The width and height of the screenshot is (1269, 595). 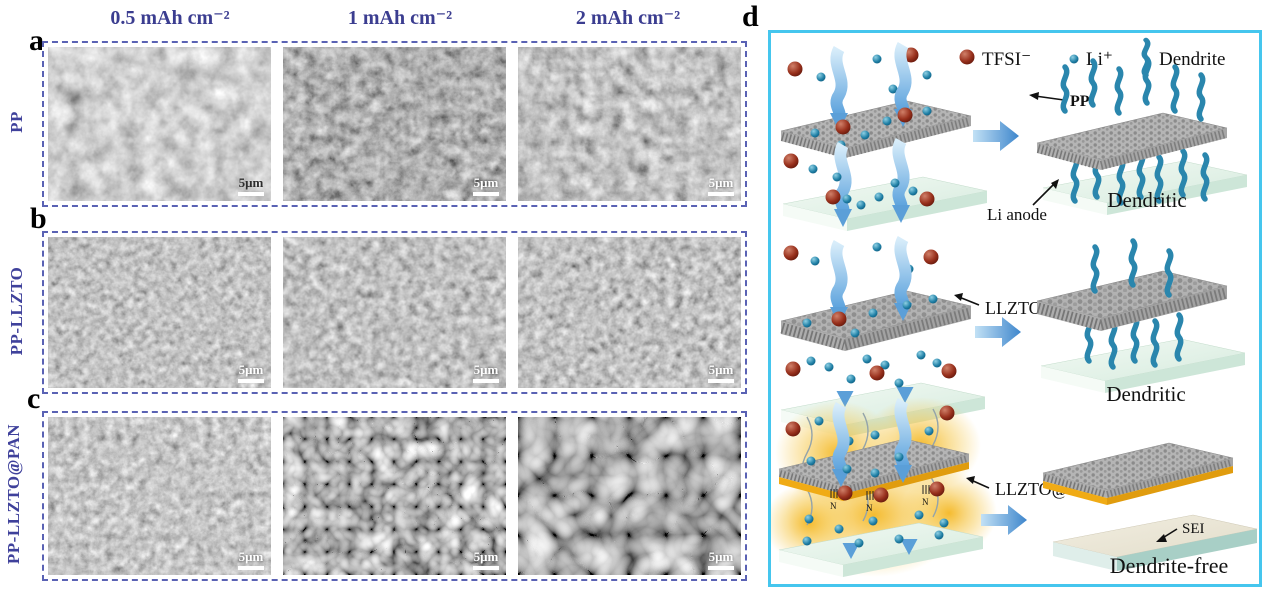 I want to click on pp-separator-label: PP, so click(x=1080, y=101).